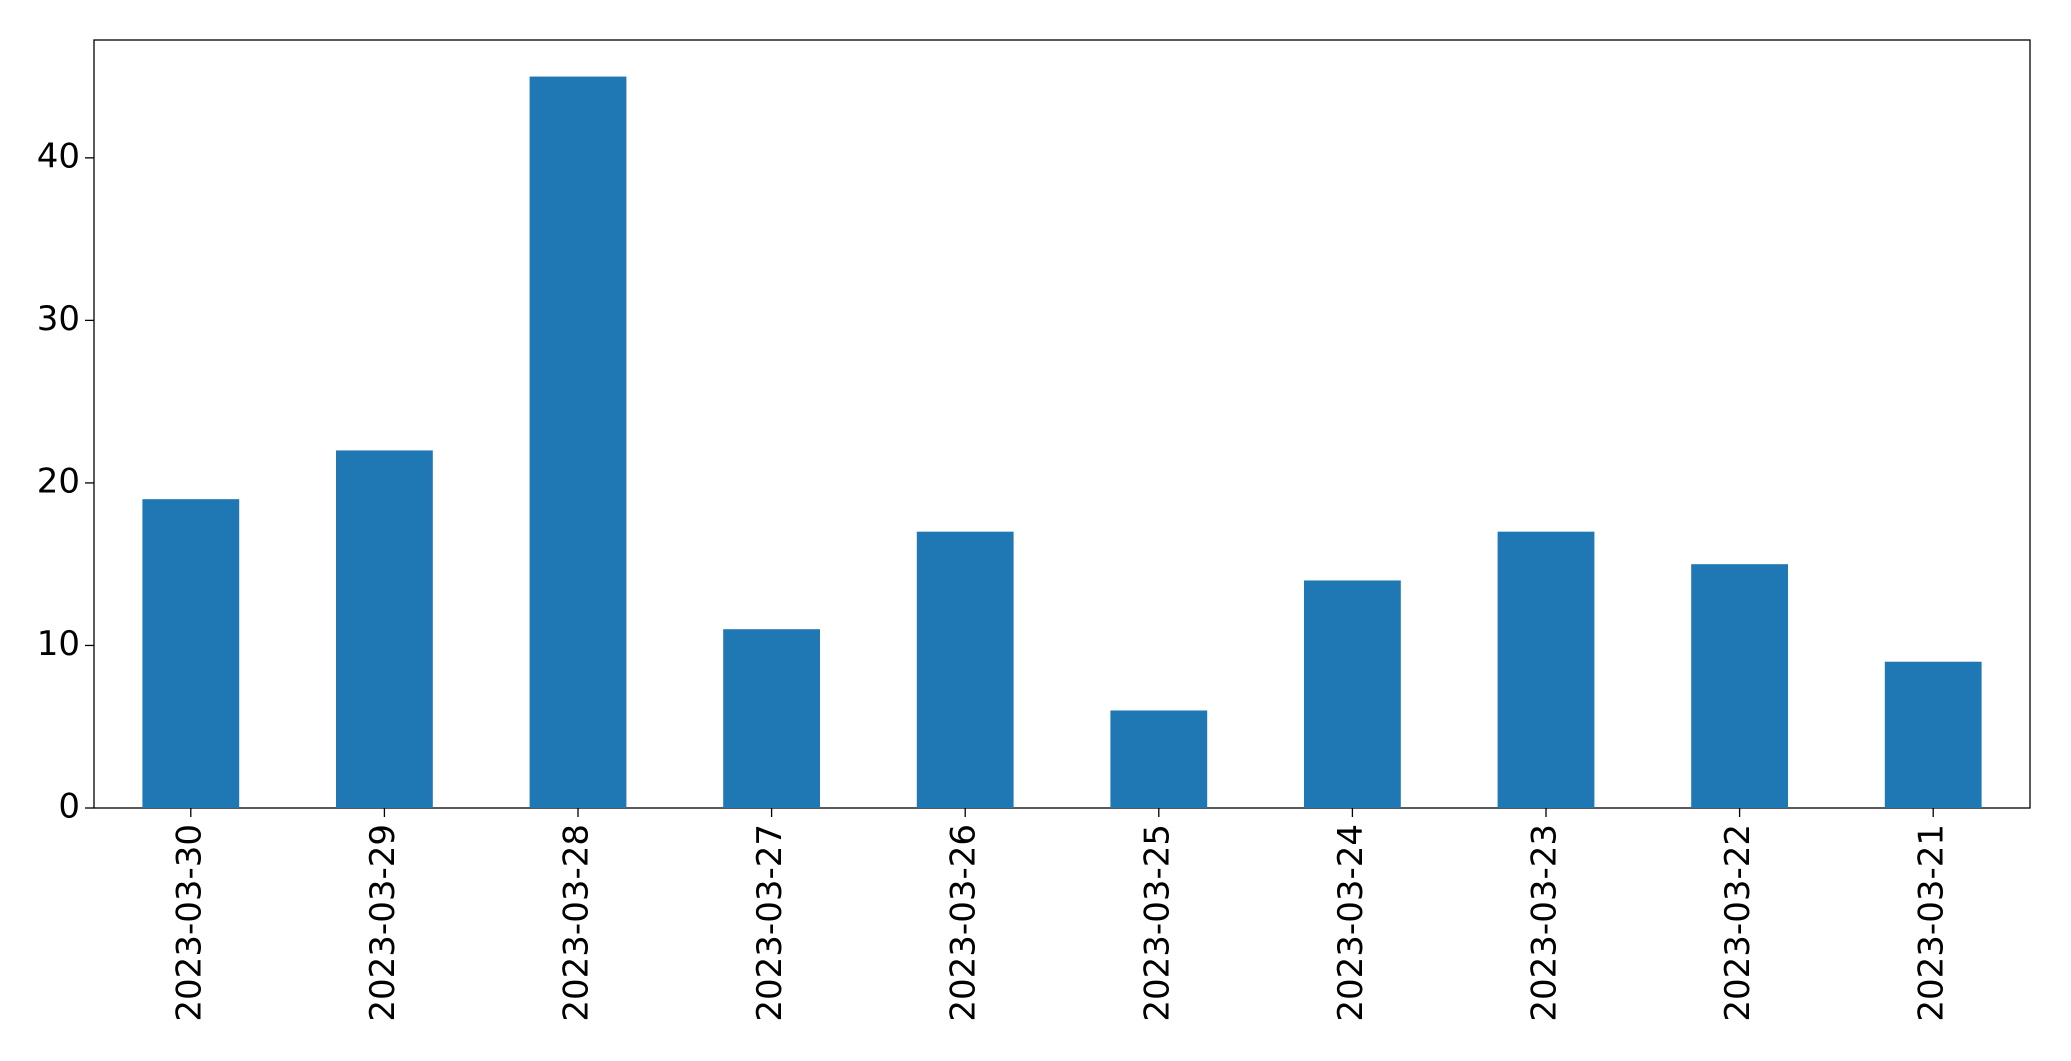 This screenshot has height=1061, width=2071. Describe the element at coordinates (1157, 923) in the screenshot. I see `x-tick-label: 2023-03-25` at that location.